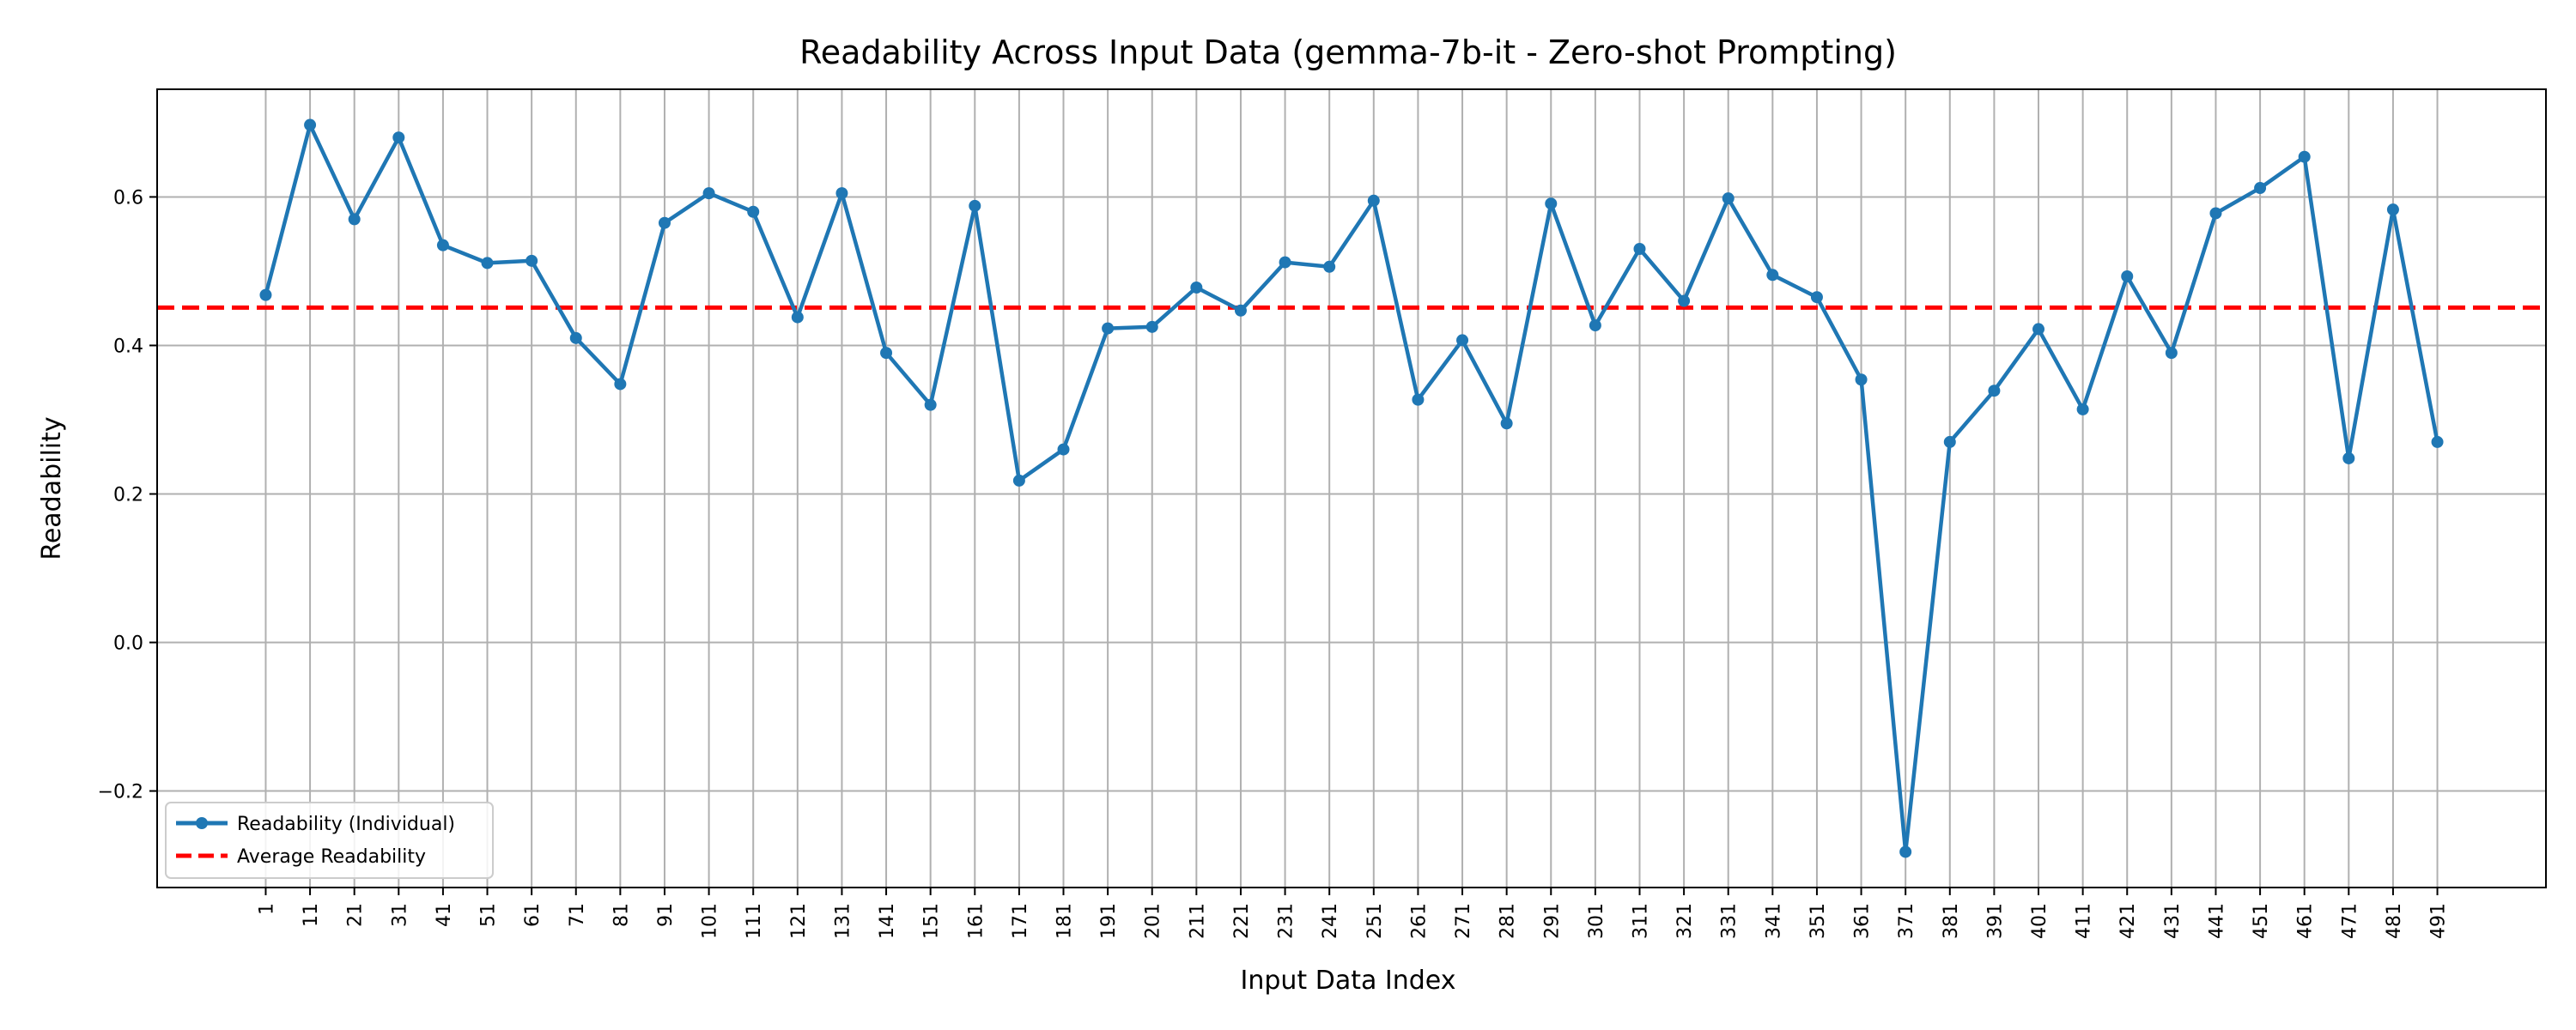 This screenshot has height=1030, width=2576. I want to click on x-tick-label: 371, so click(1907, 921).